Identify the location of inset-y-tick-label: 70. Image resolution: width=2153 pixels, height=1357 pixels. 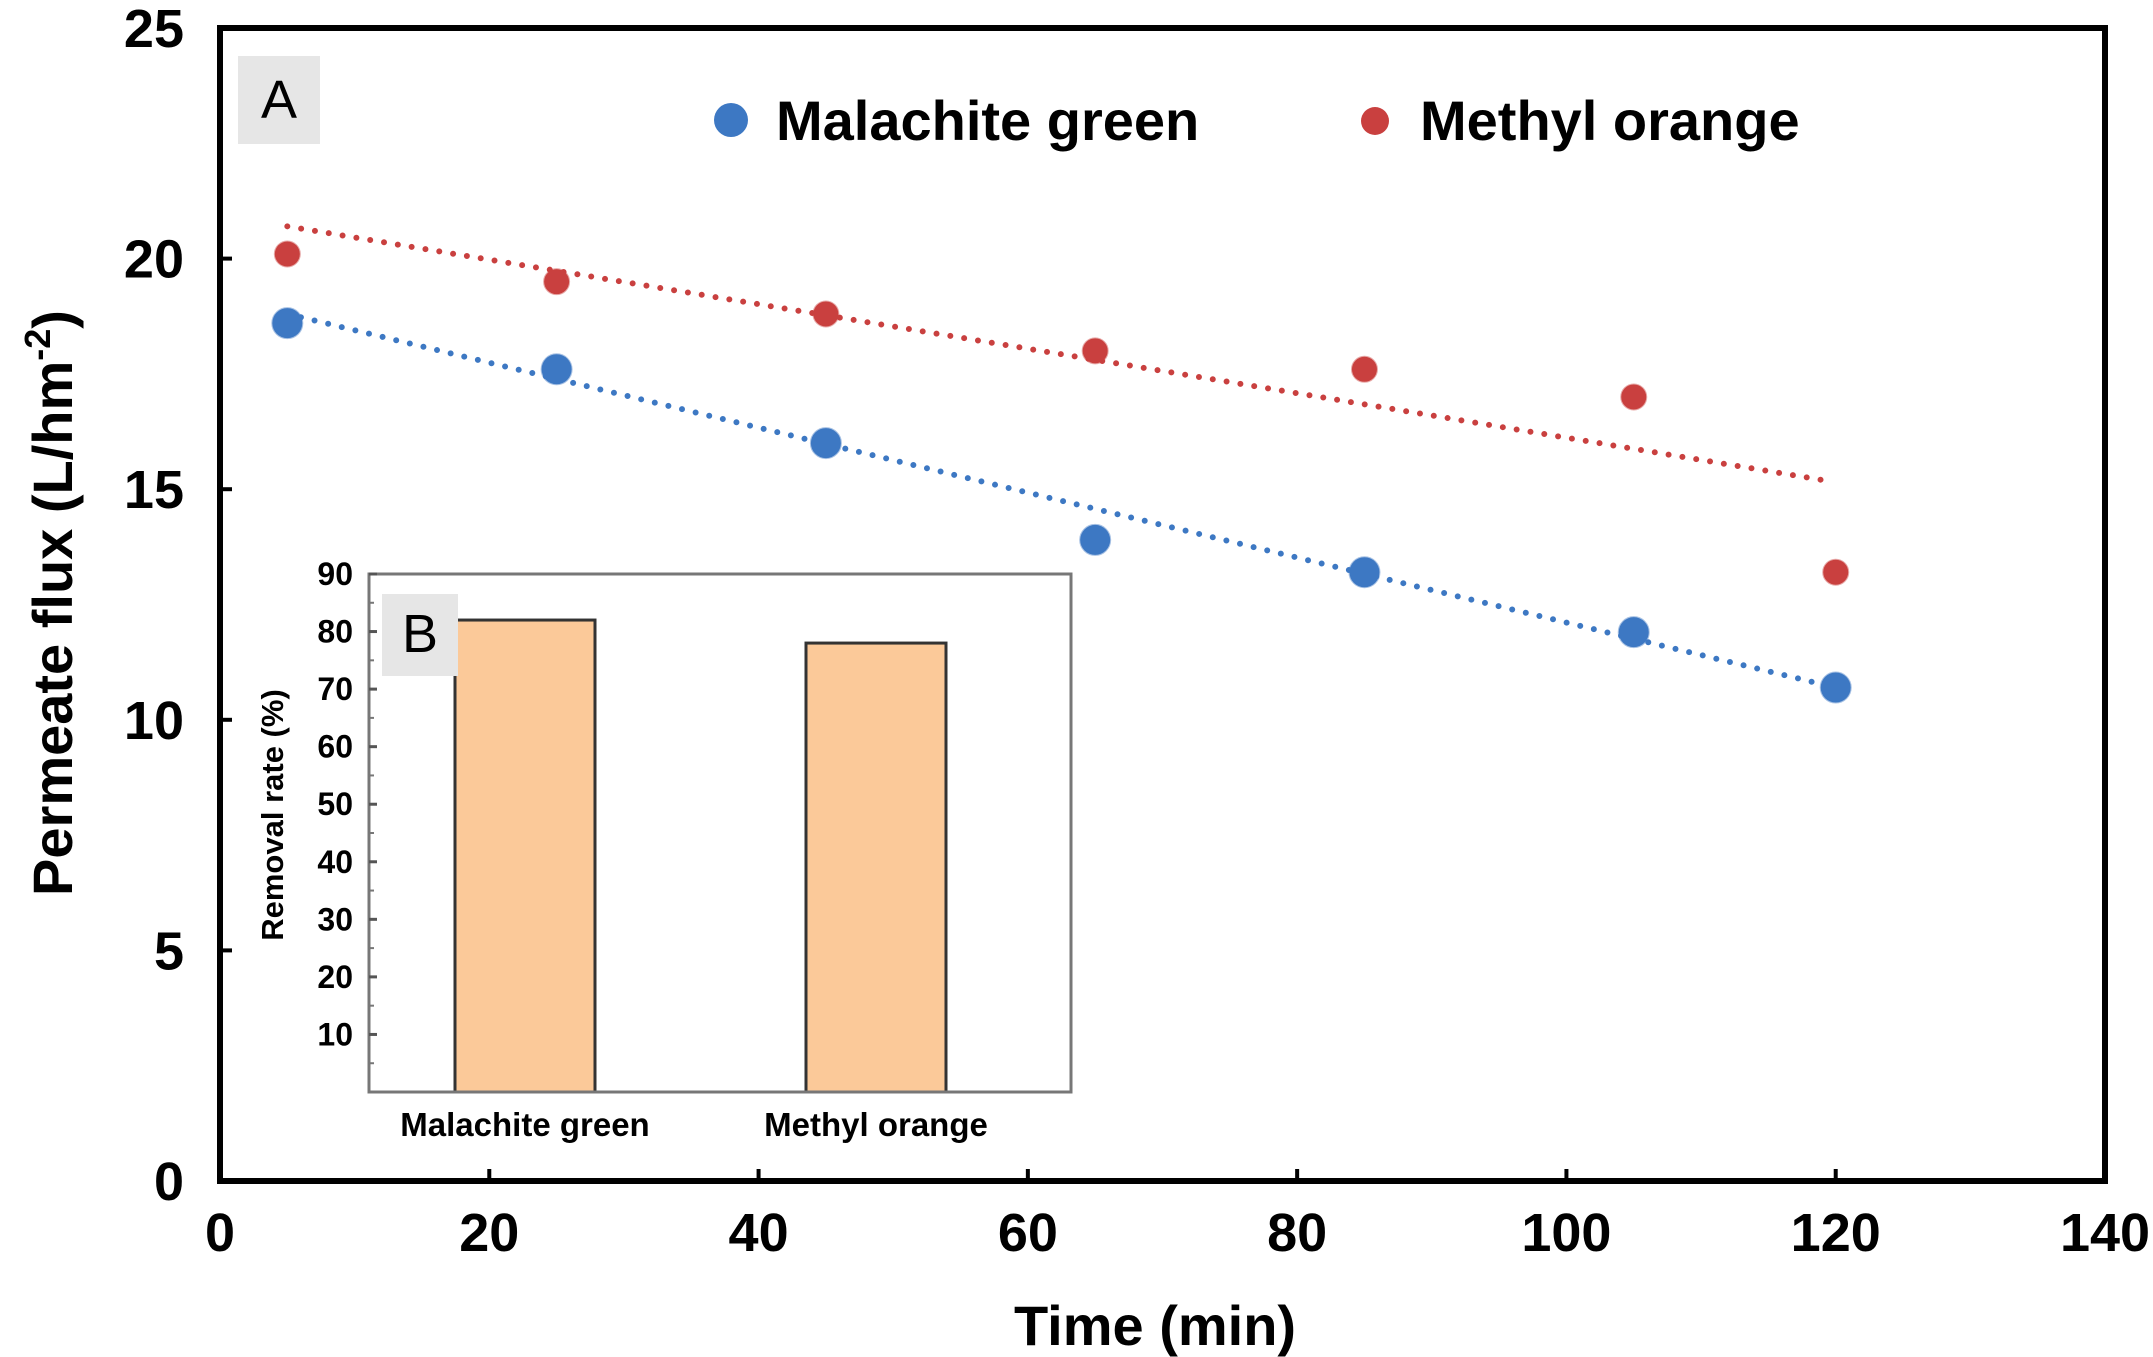
(335, 689).